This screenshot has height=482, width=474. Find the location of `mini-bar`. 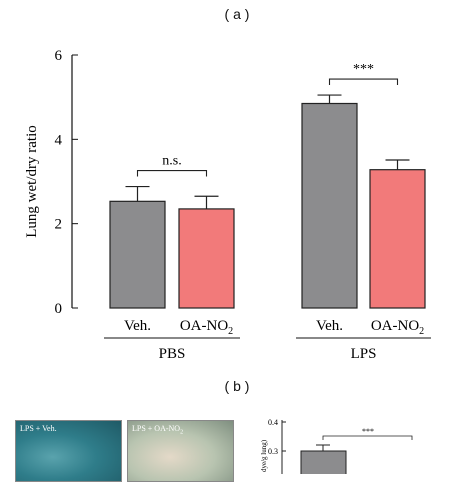

mini-bar is located at coordinates (323, 462).